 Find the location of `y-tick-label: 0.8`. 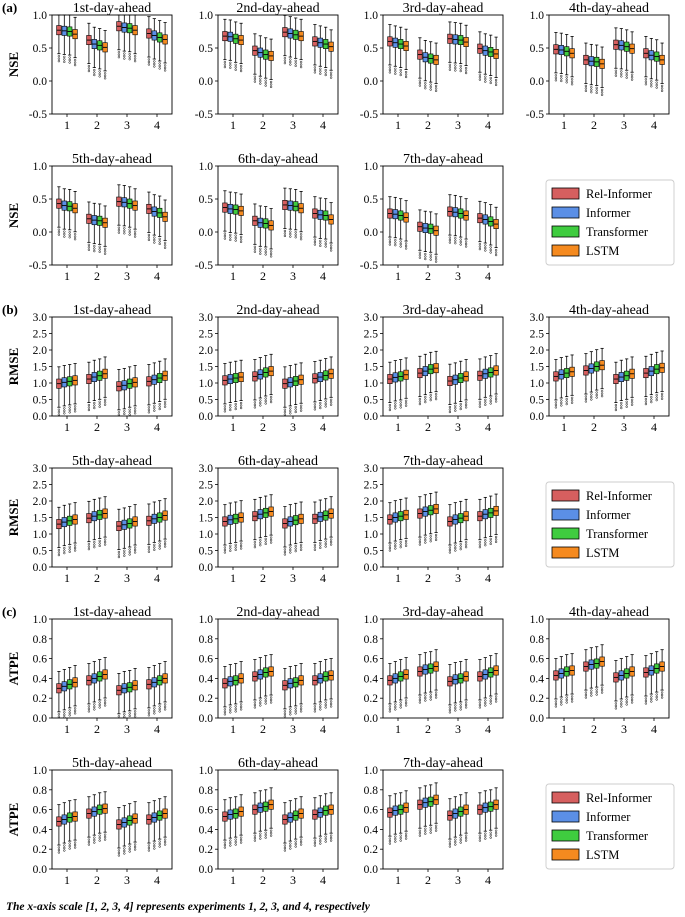

y-tick-label: 0.8 is located at coordinates (371, 791).